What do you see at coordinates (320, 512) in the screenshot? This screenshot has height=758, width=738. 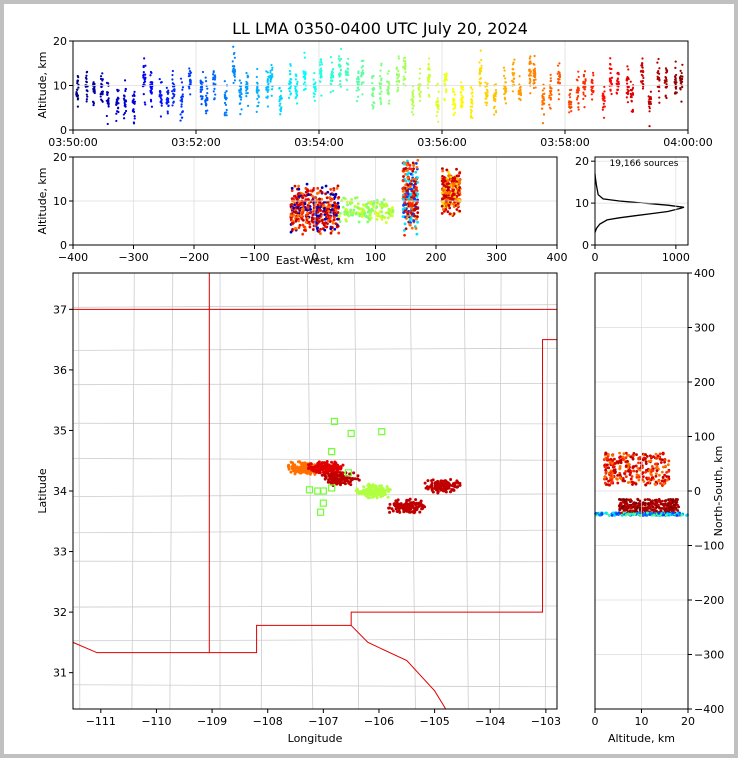 I see `station-marker` at bounding box center [320, 512].